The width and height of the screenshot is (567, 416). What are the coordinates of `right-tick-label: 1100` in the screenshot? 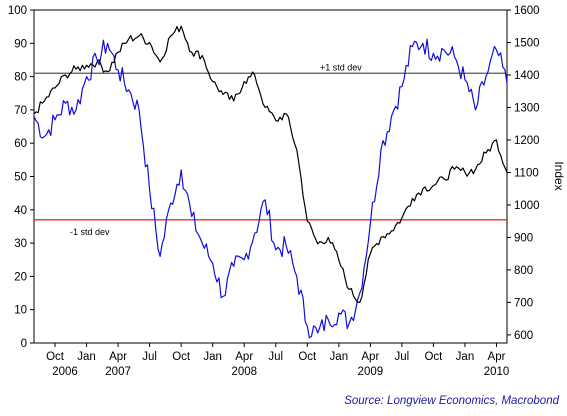 It's located at (526, 173).